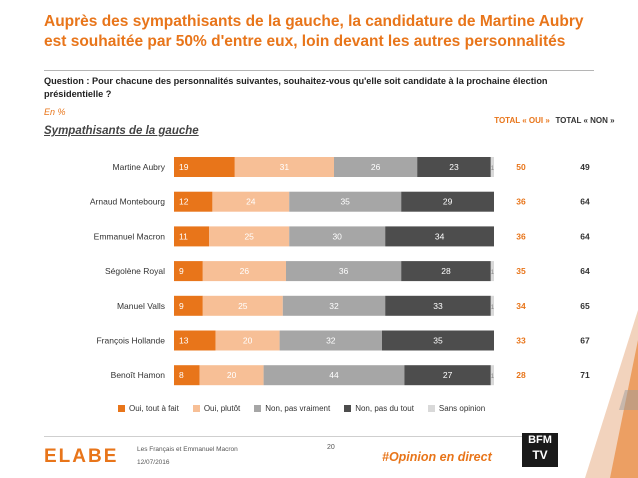  I want to click on data-label: 24, so click(251, 202).